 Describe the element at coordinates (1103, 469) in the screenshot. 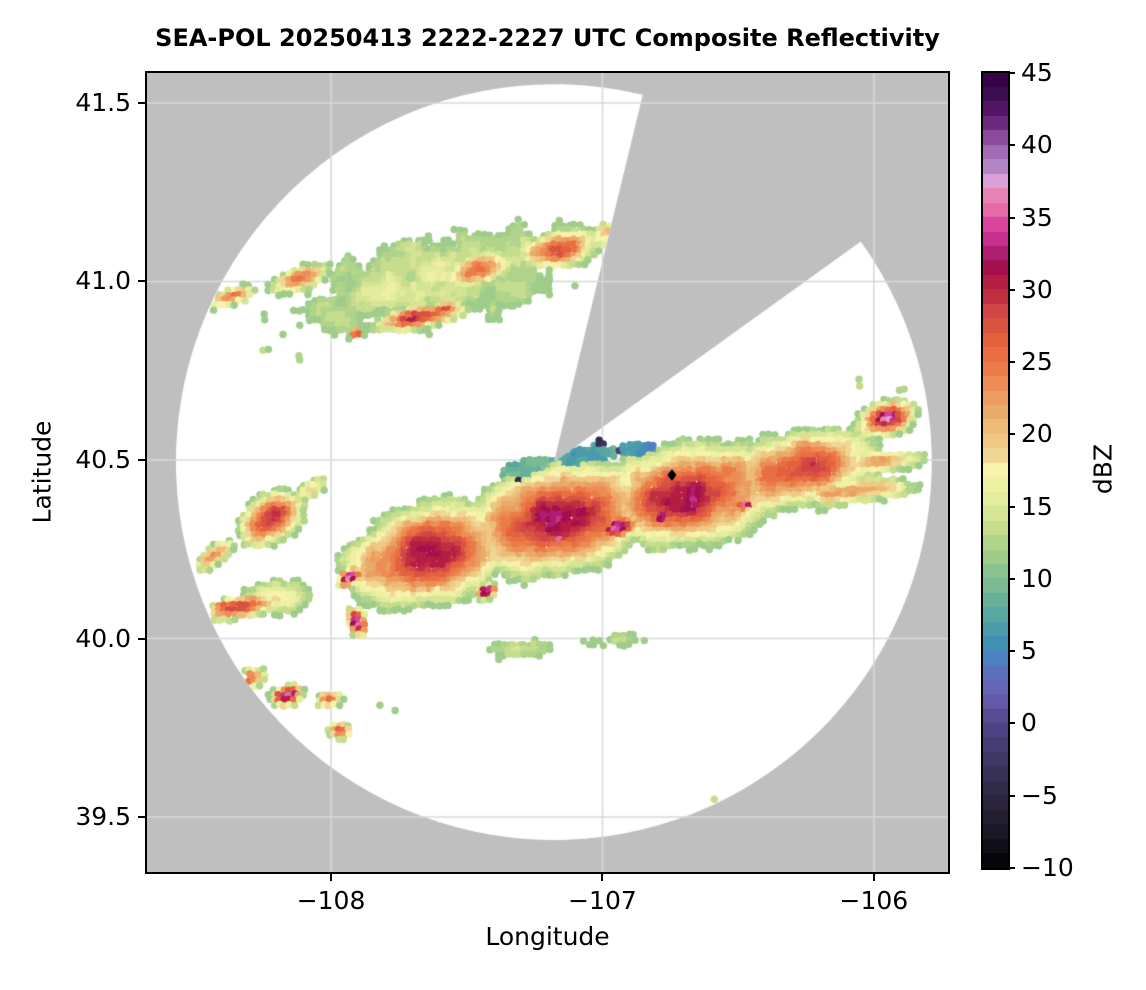

I see `colorbar-label: dBZ` at that location.